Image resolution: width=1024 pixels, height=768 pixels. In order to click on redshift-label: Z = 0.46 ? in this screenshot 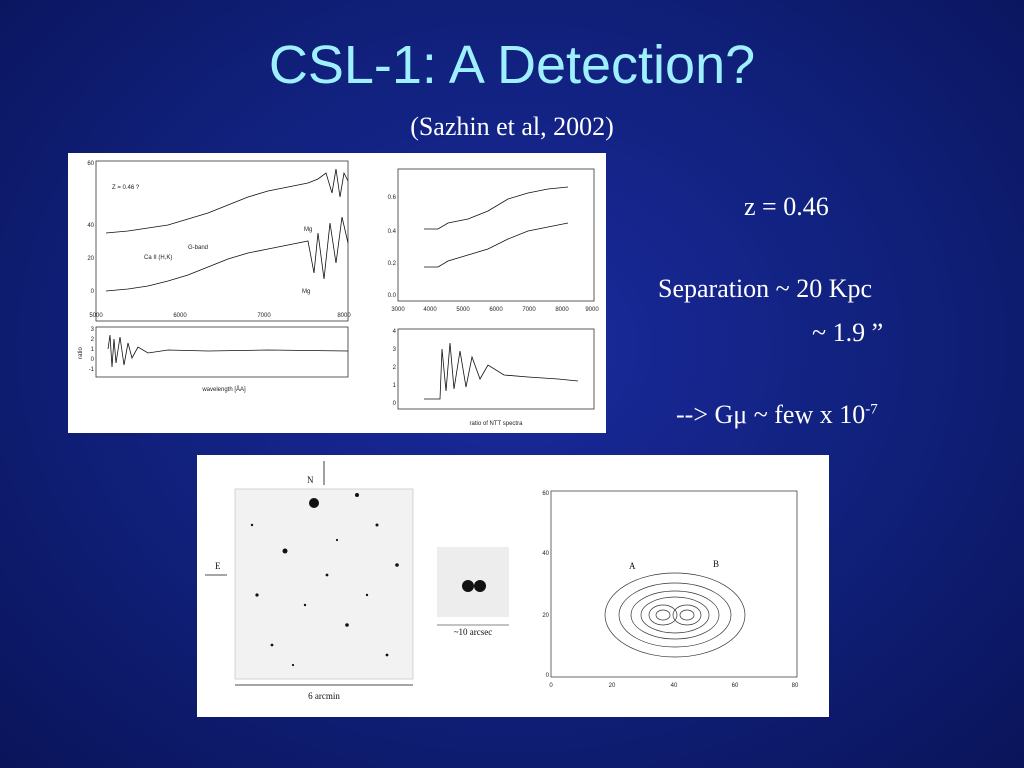, I will do `click(126, 188)`.